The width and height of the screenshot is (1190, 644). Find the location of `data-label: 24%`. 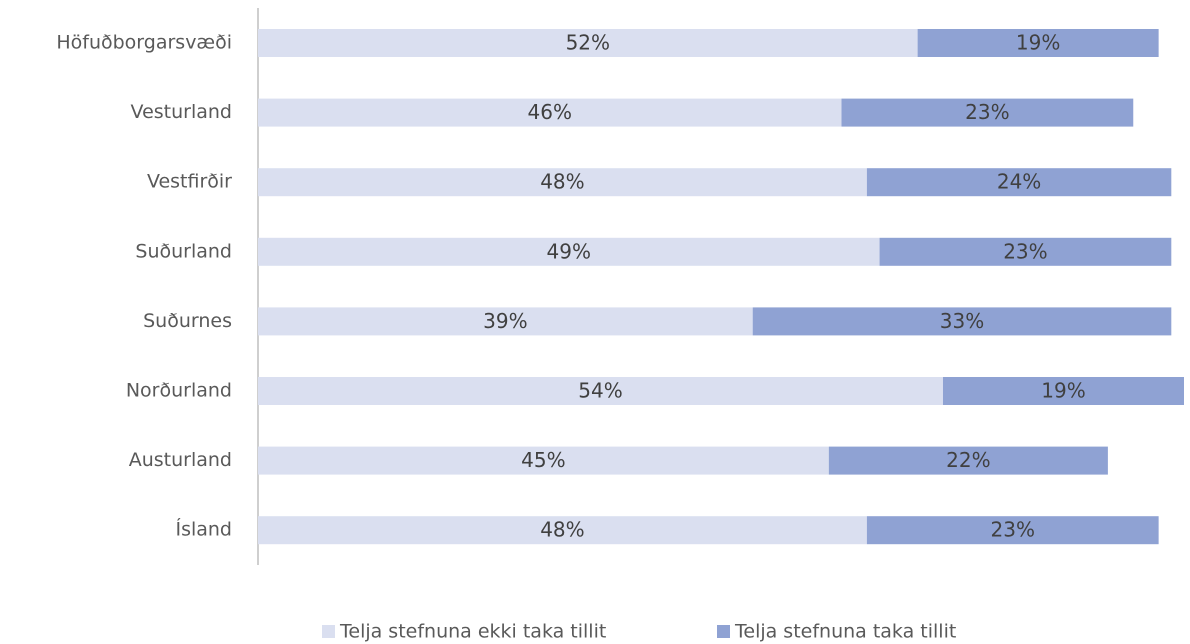

data-label: 24% is located at coordinates (1019, 182).